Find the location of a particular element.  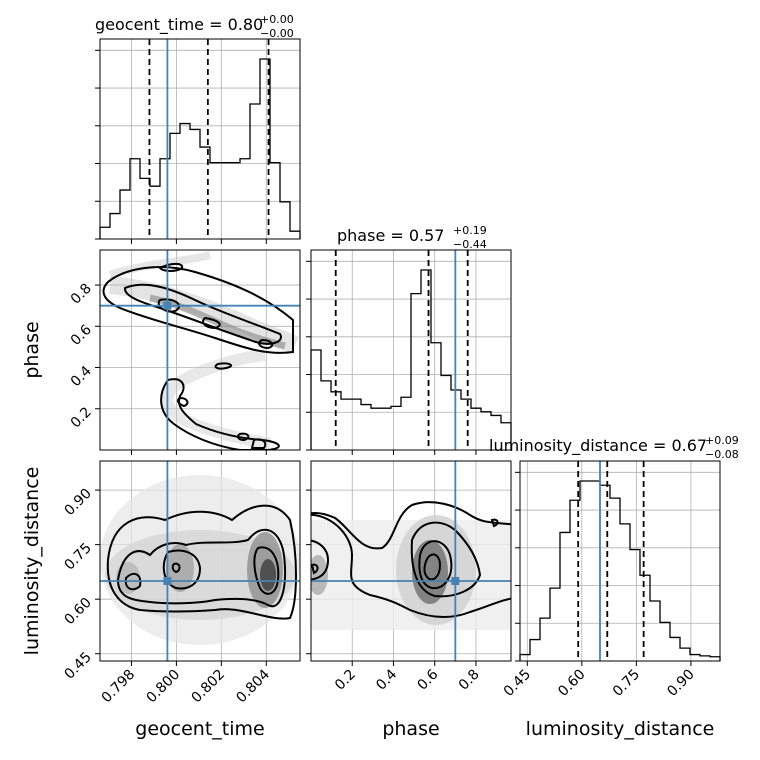

panel-dist-vs-phase is located at coordinates (411, 565).